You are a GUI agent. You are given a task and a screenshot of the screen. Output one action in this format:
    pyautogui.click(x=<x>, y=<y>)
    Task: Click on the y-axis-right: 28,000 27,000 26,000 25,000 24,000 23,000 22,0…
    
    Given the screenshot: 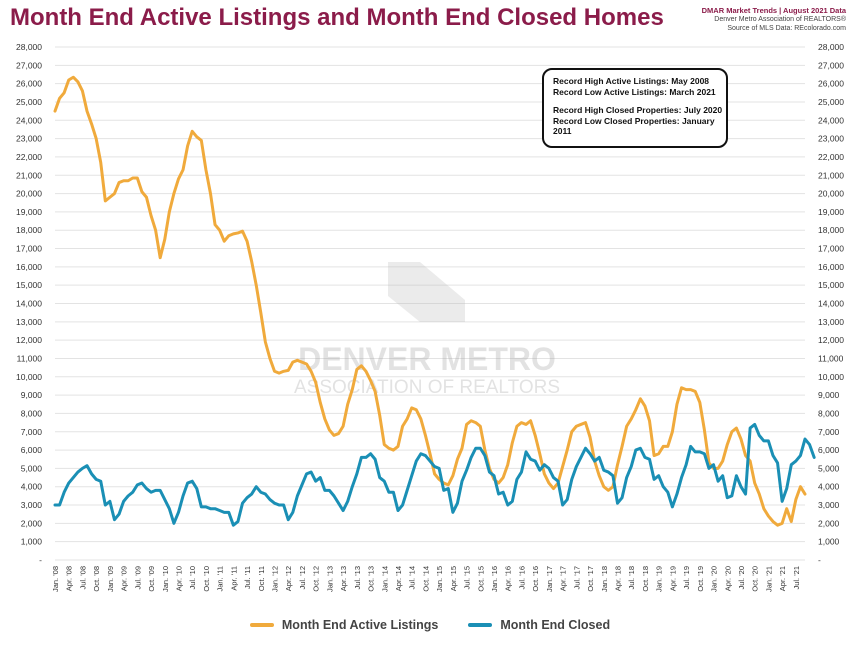 What is the action you would take?
    pyautogui.click(x=831, y=303)
    